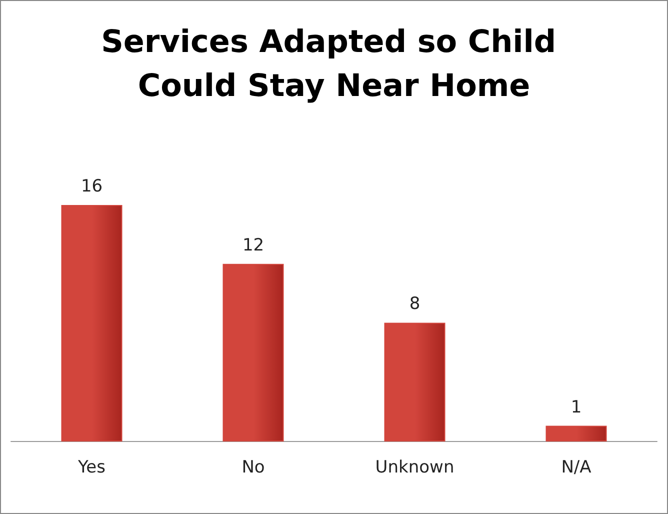 The width and height of the screenshot is (668, 514). What do you see at coordinates (91, 468) in the screenshot?
I see `x-tick-label: Yes` at bounding box center [91, 468].